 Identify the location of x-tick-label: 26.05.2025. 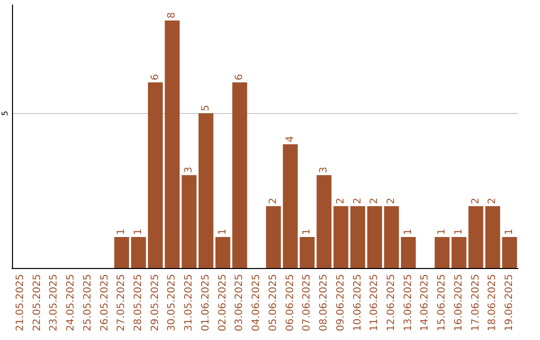
(104, 303).